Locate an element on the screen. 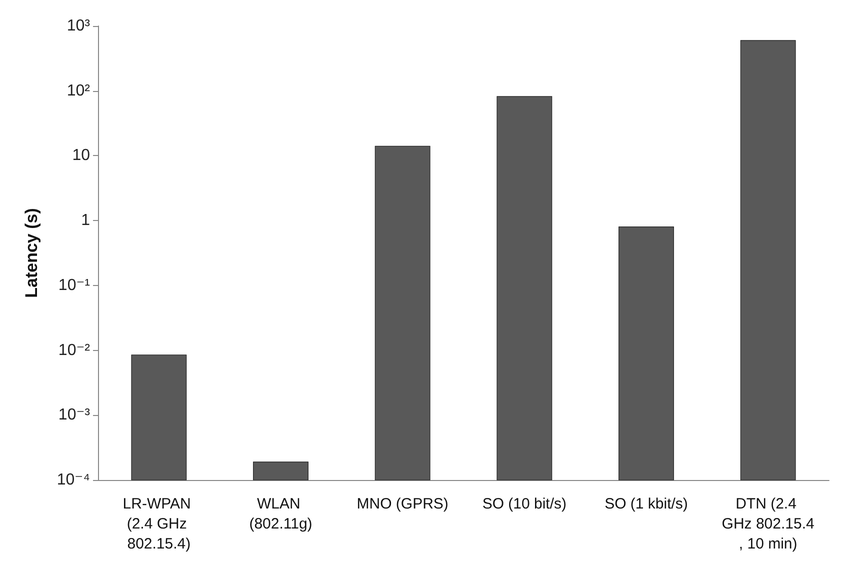 The image size is (867, 578). y-axis-title: Latency (s) is located at coordinates (31, 253).